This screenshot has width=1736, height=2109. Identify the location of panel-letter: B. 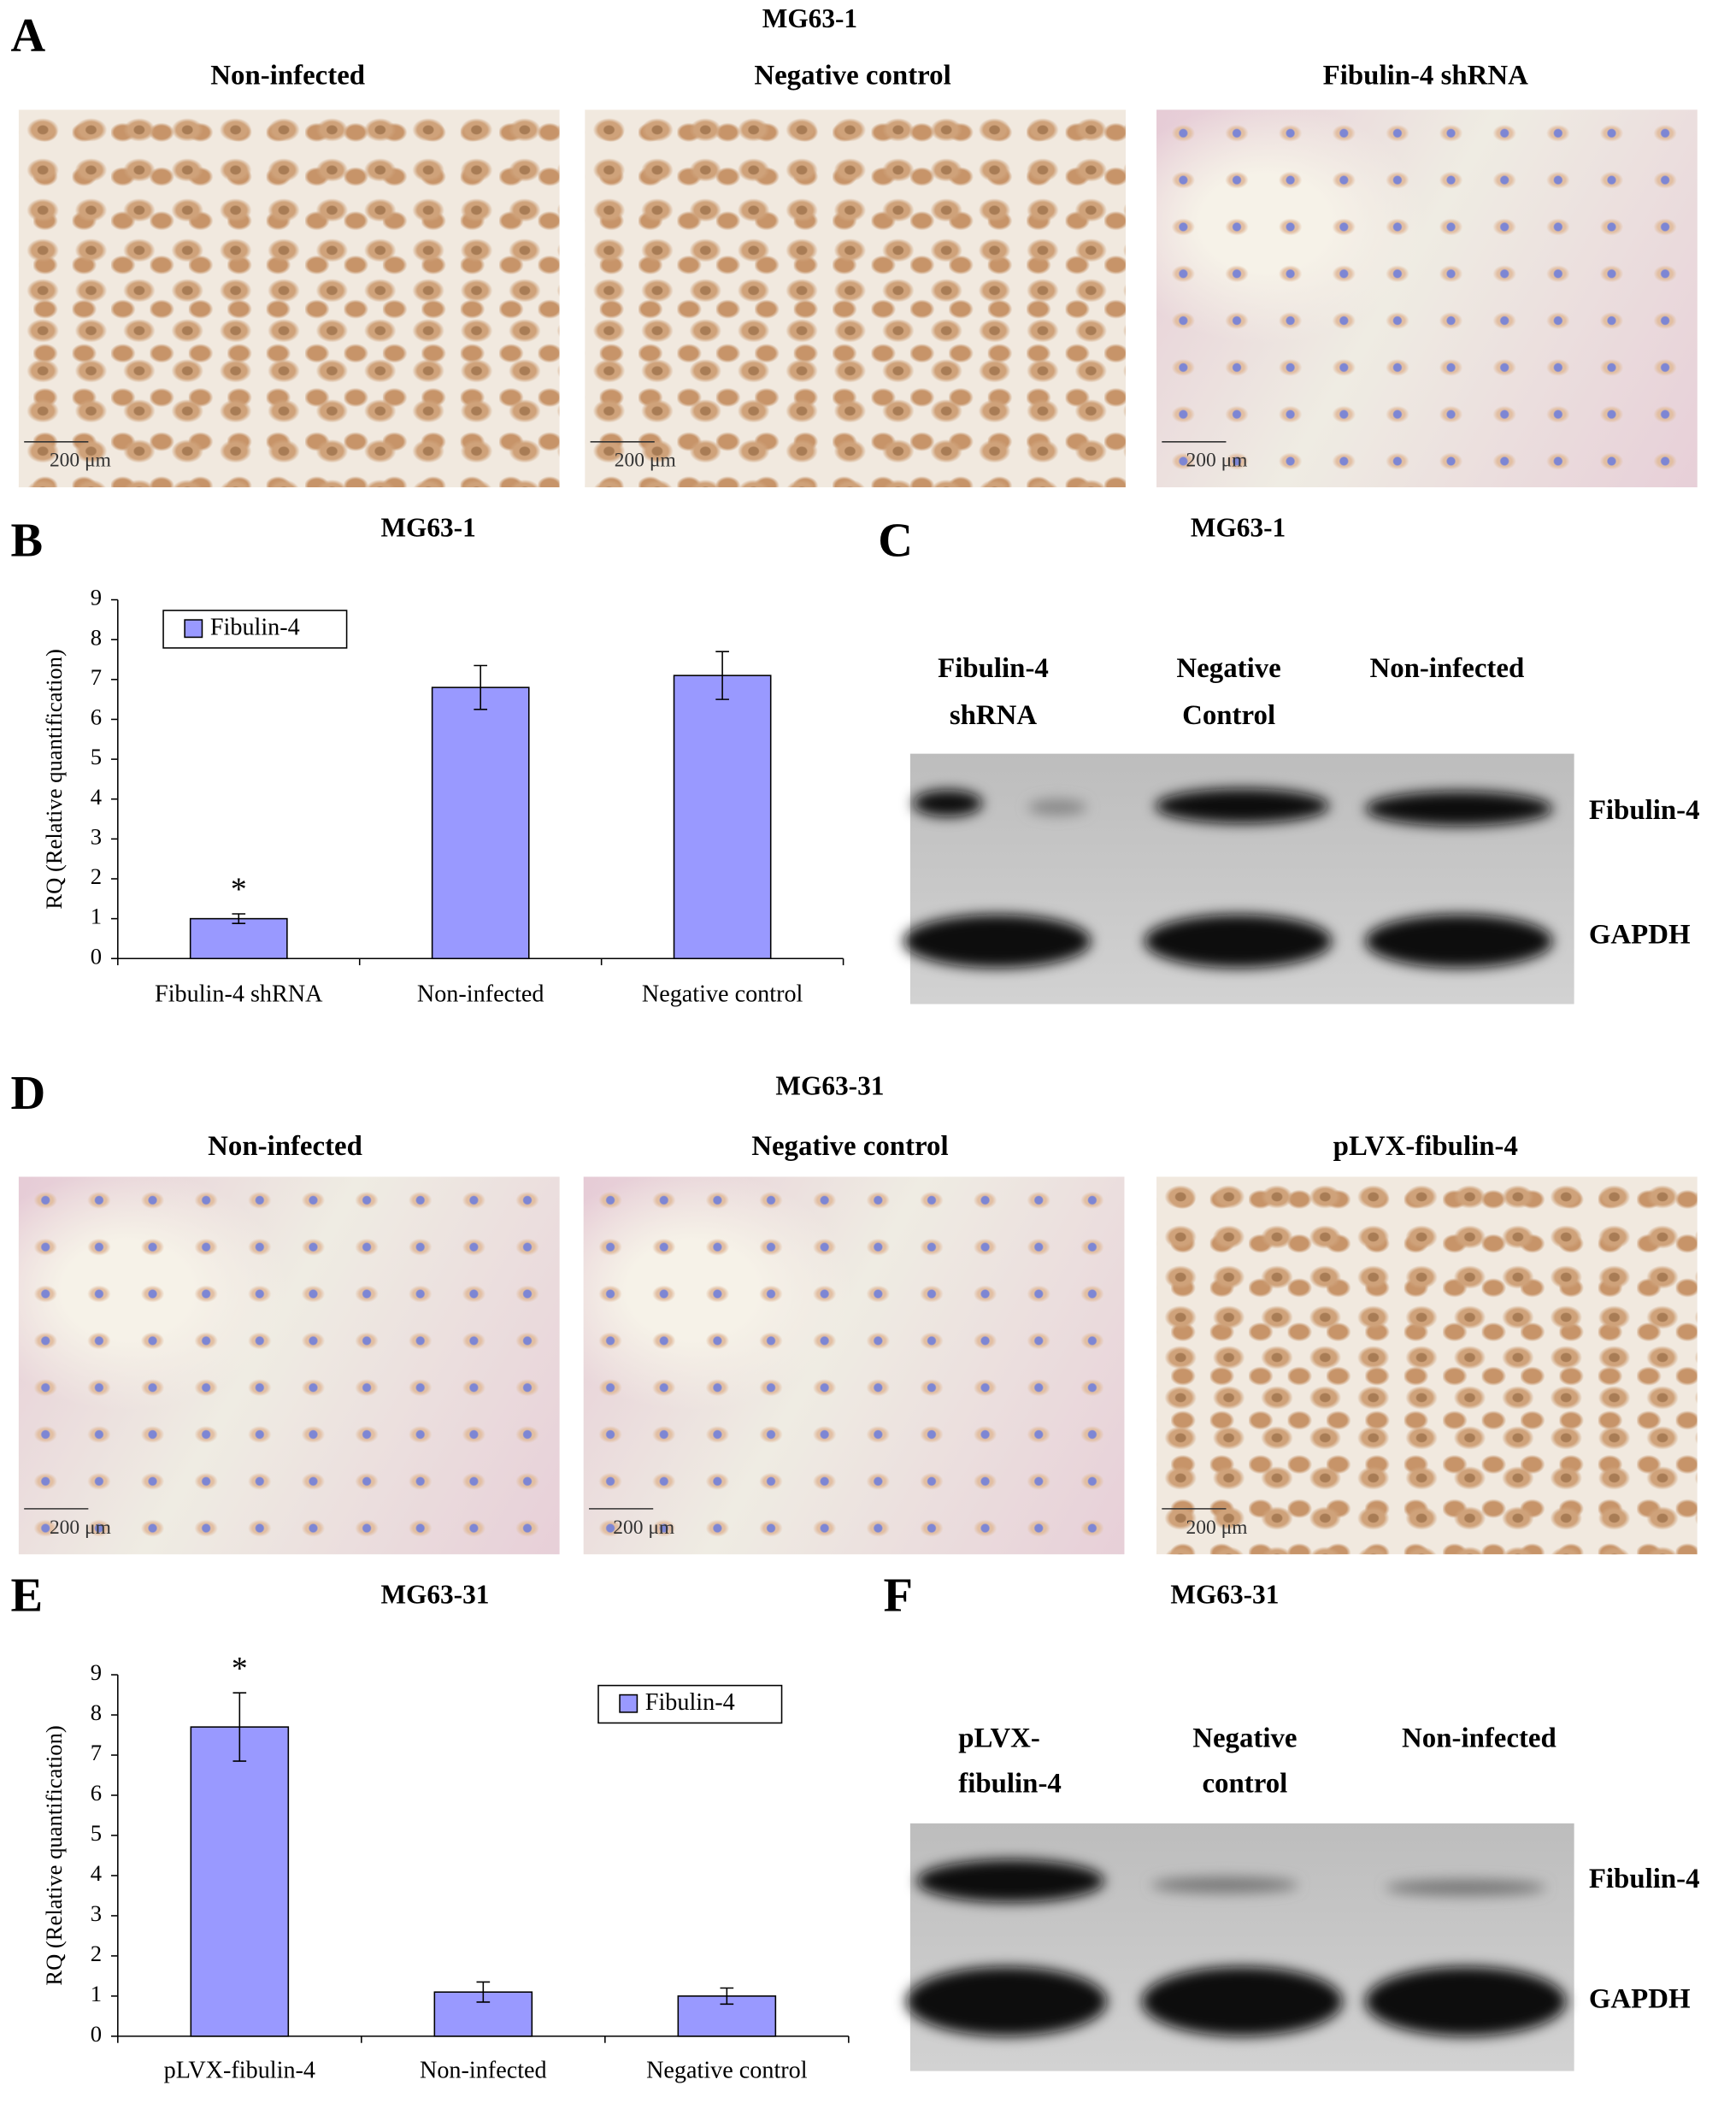
(28, 540).